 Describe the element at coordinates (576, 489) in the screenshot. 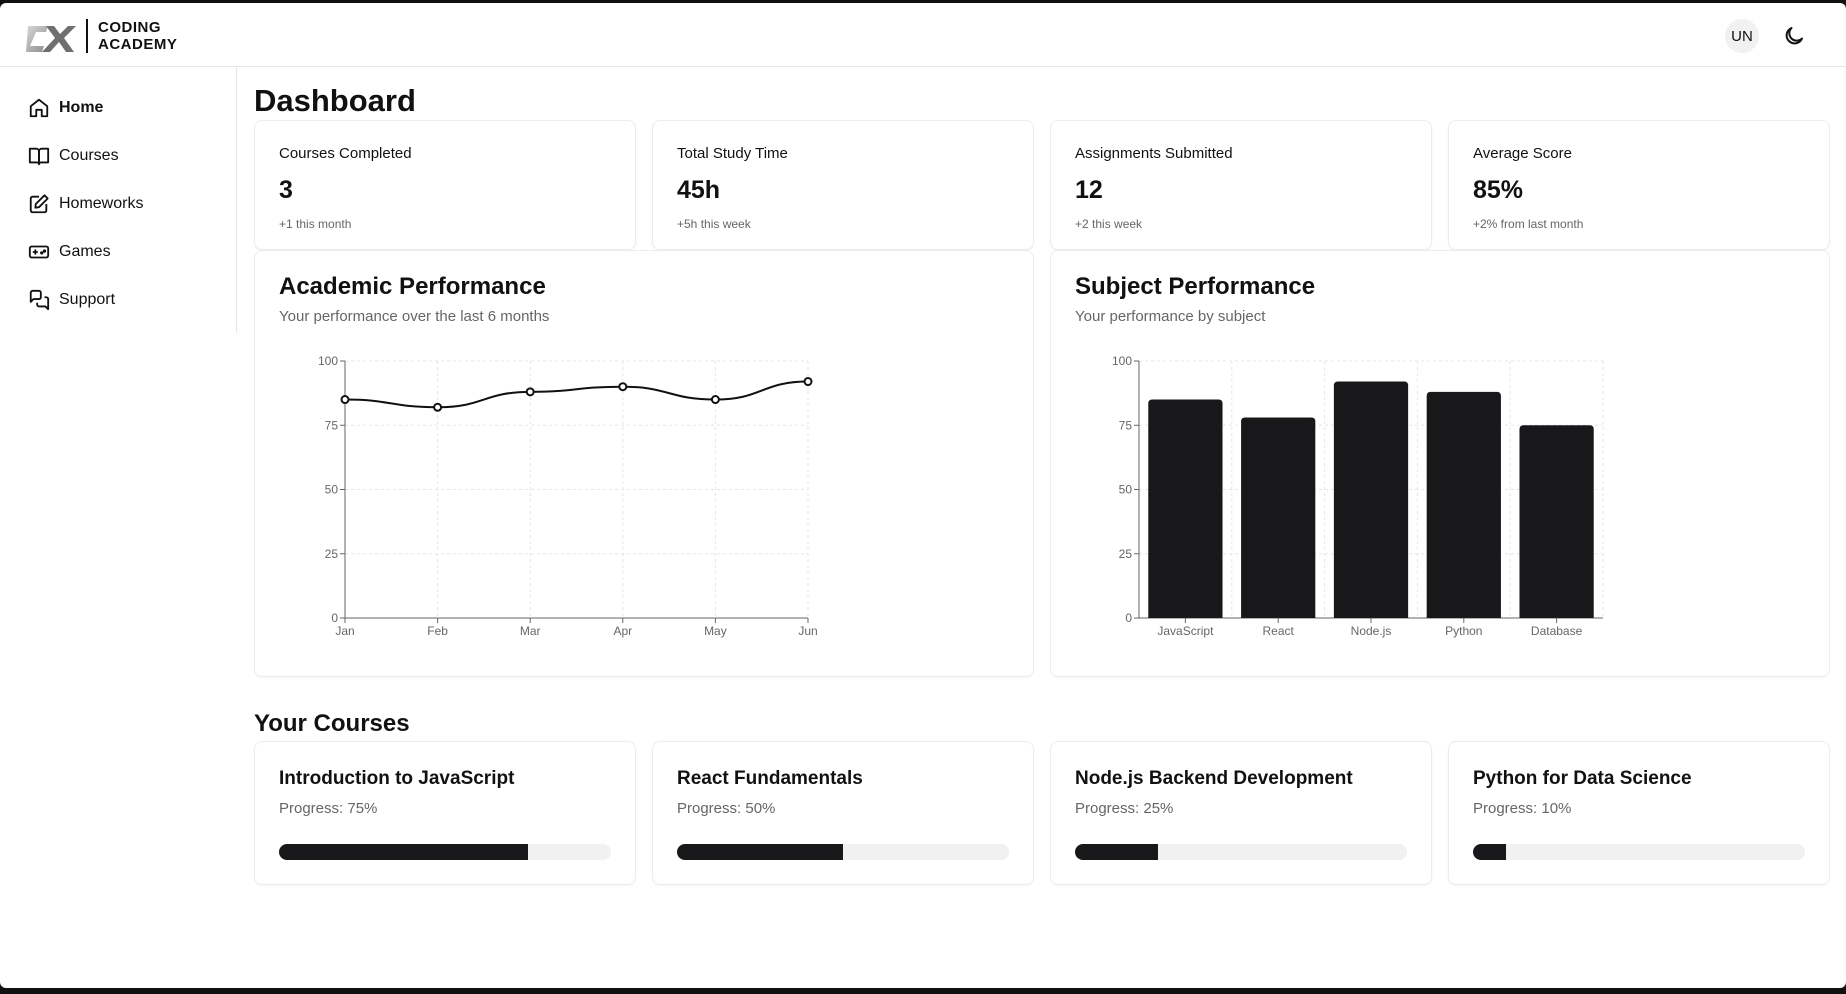

I see `chart-grid` at that location.